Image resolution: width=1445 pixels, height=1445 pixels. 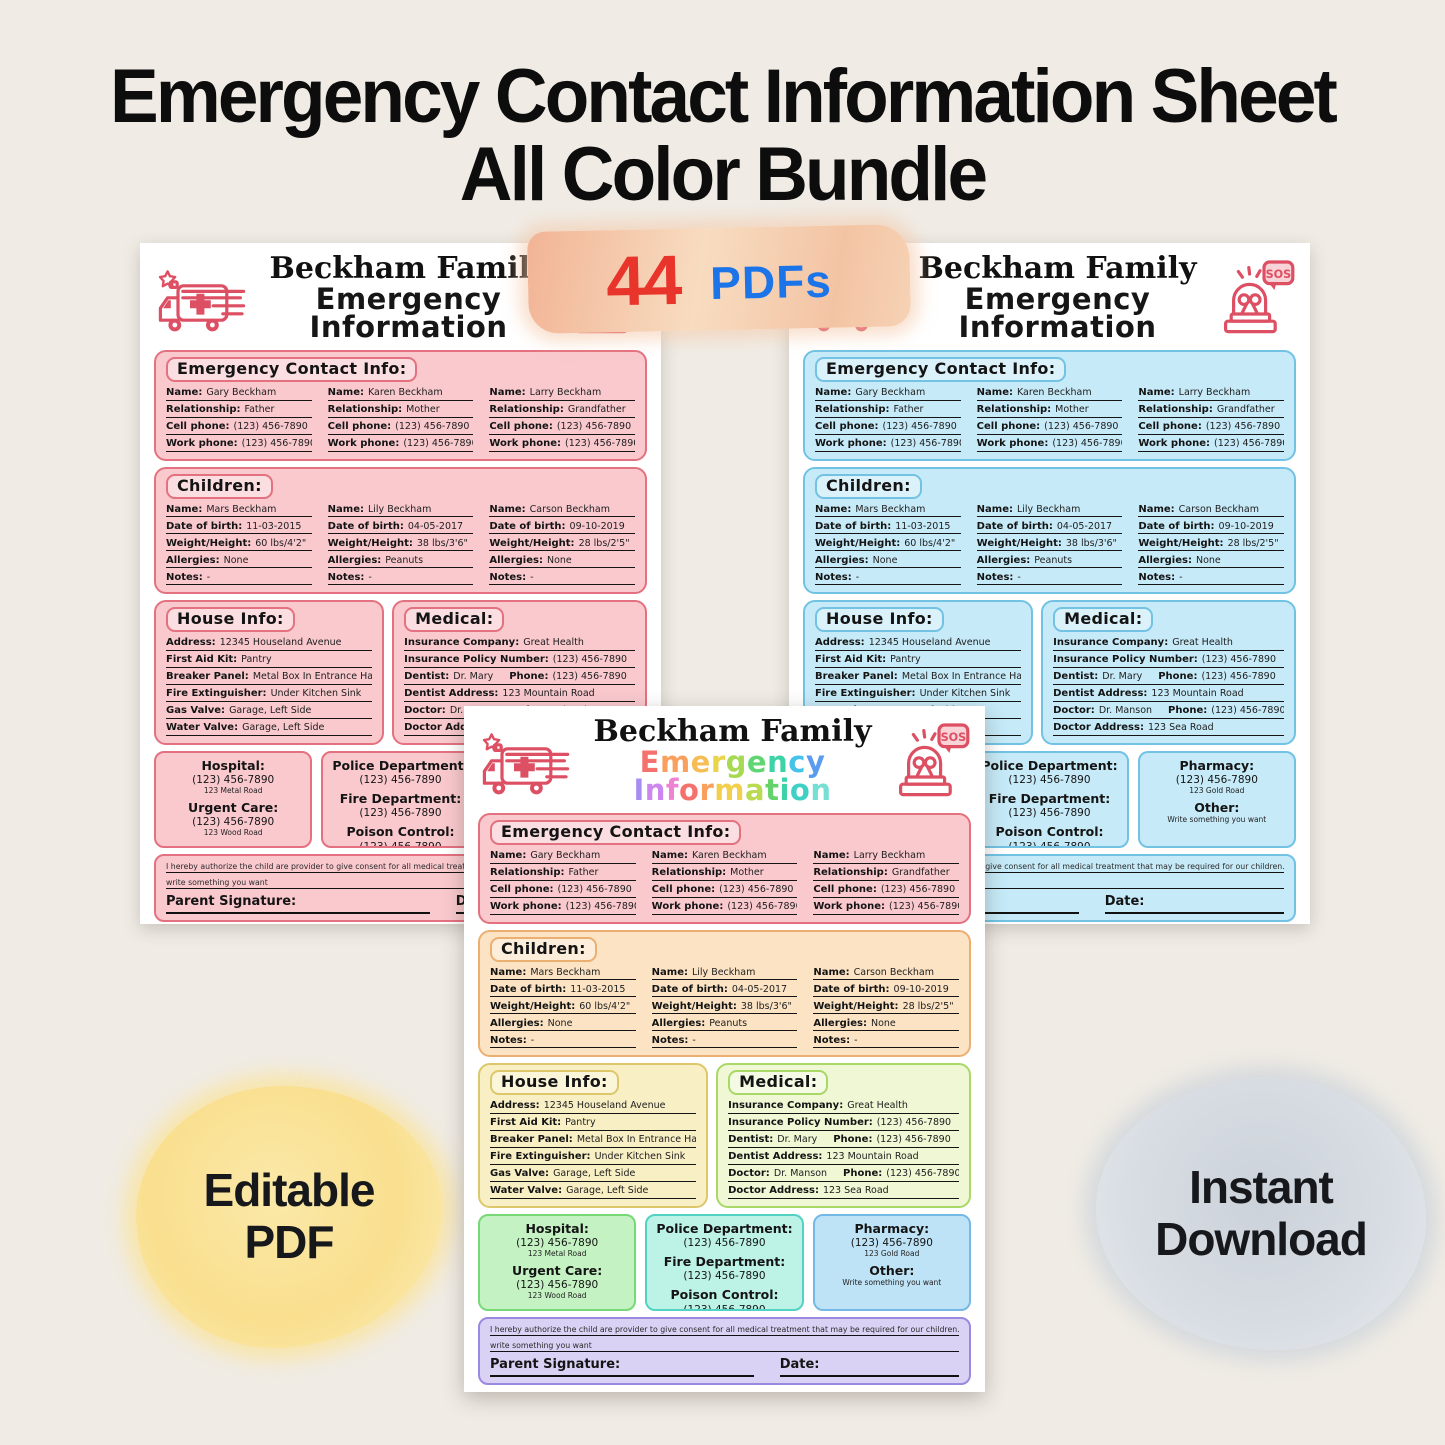 What do you see at coordinates (269, 644) in the screenshot?
I see `field-row: Address: 12345 Houseland Avenue` at bounding box center [269, 644].